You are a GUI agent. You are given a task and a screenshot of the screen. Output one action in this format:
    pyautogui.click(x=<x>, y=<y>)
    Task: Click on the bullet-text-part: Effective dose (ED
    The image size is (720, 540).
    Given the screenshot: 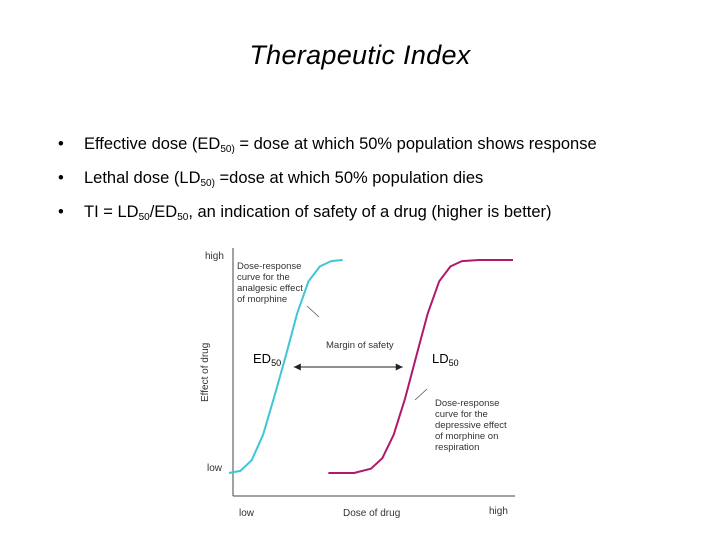 What is the action you would take?
    pyautogui.click(x=152, y=144)
    